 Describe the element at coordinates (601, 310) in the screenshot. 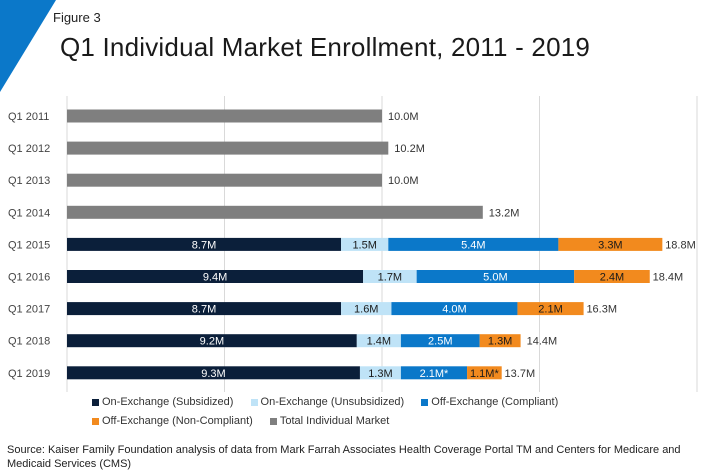

I see `total-label: 16.3M` at that location.